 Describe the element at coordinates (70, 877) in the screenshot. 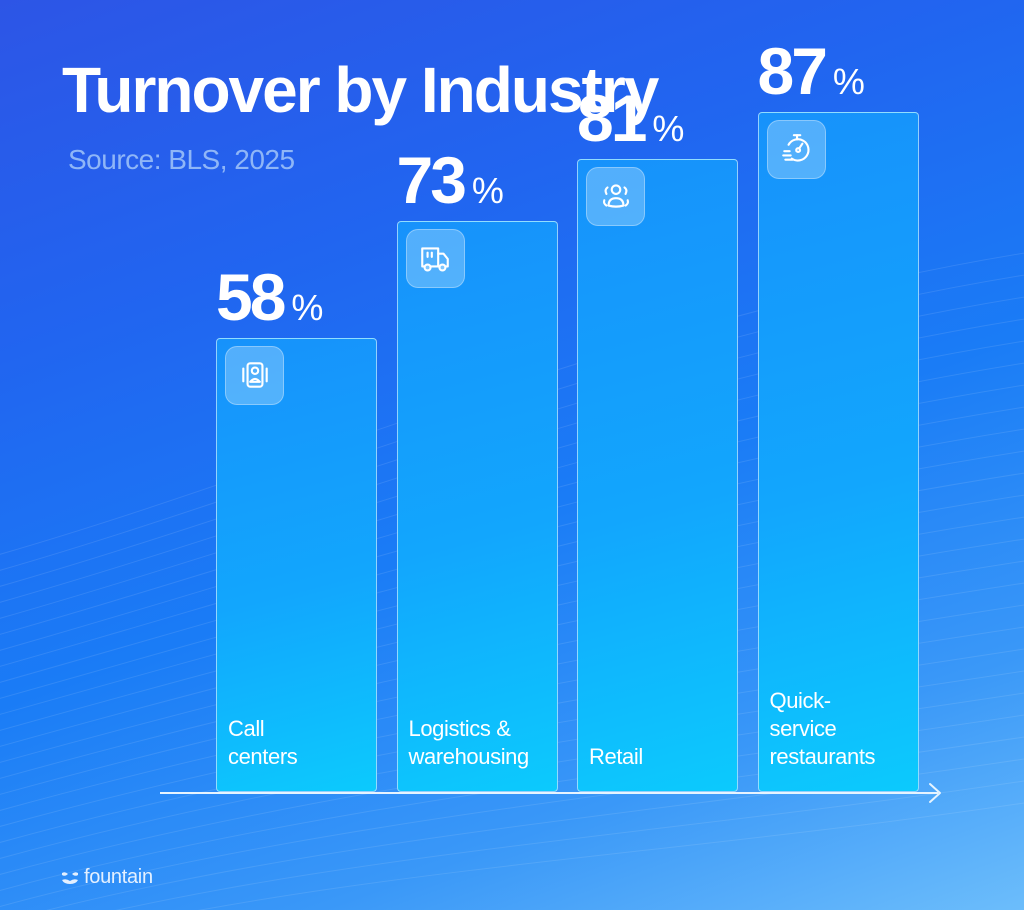

I see `fountain-logo-icon` at that location.